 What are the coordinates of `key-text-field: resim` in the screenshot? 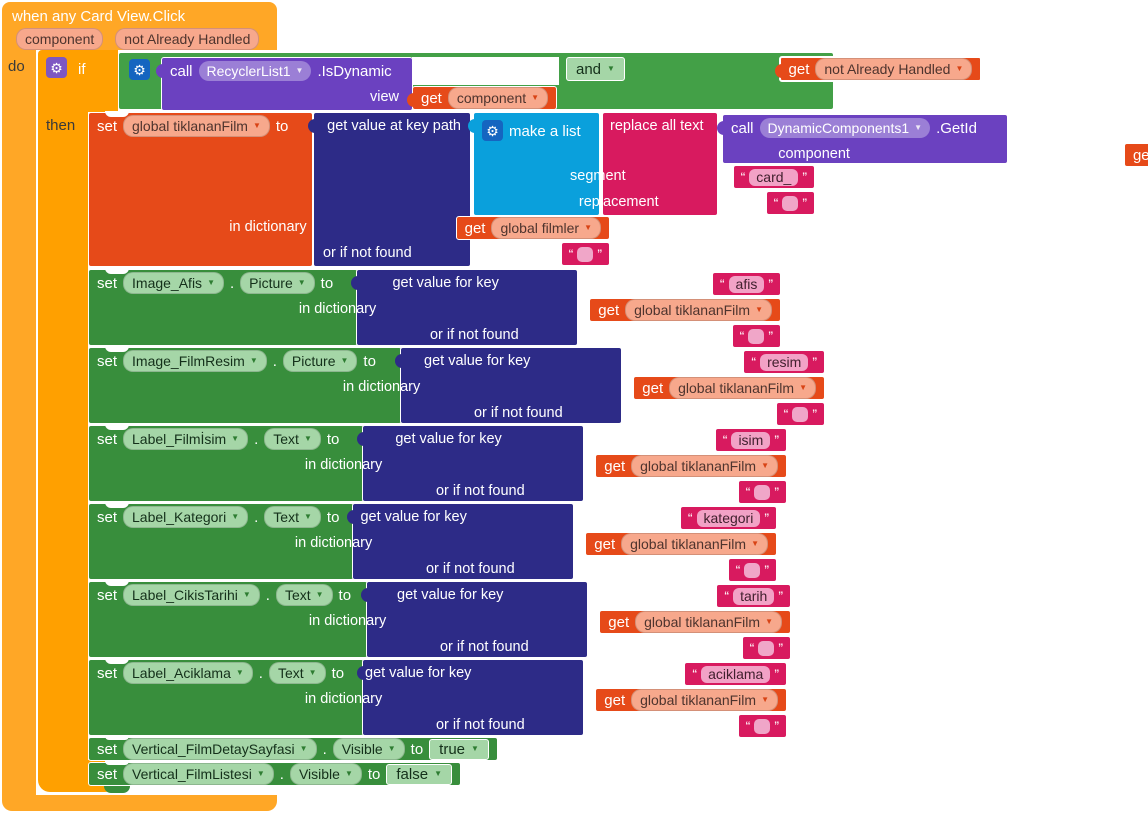 It's located at (784, 362).